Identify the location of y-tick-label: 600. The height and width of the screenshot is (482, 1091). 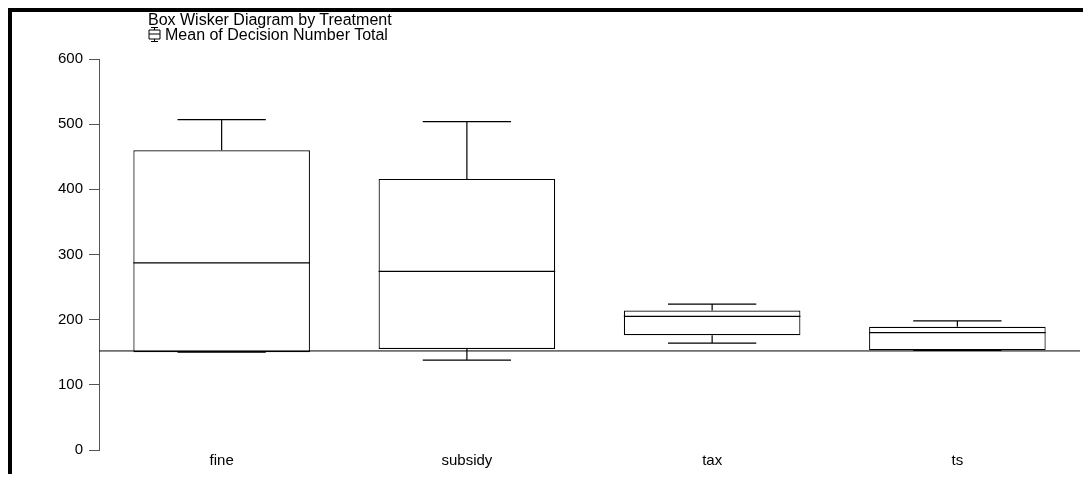
(71, 58).